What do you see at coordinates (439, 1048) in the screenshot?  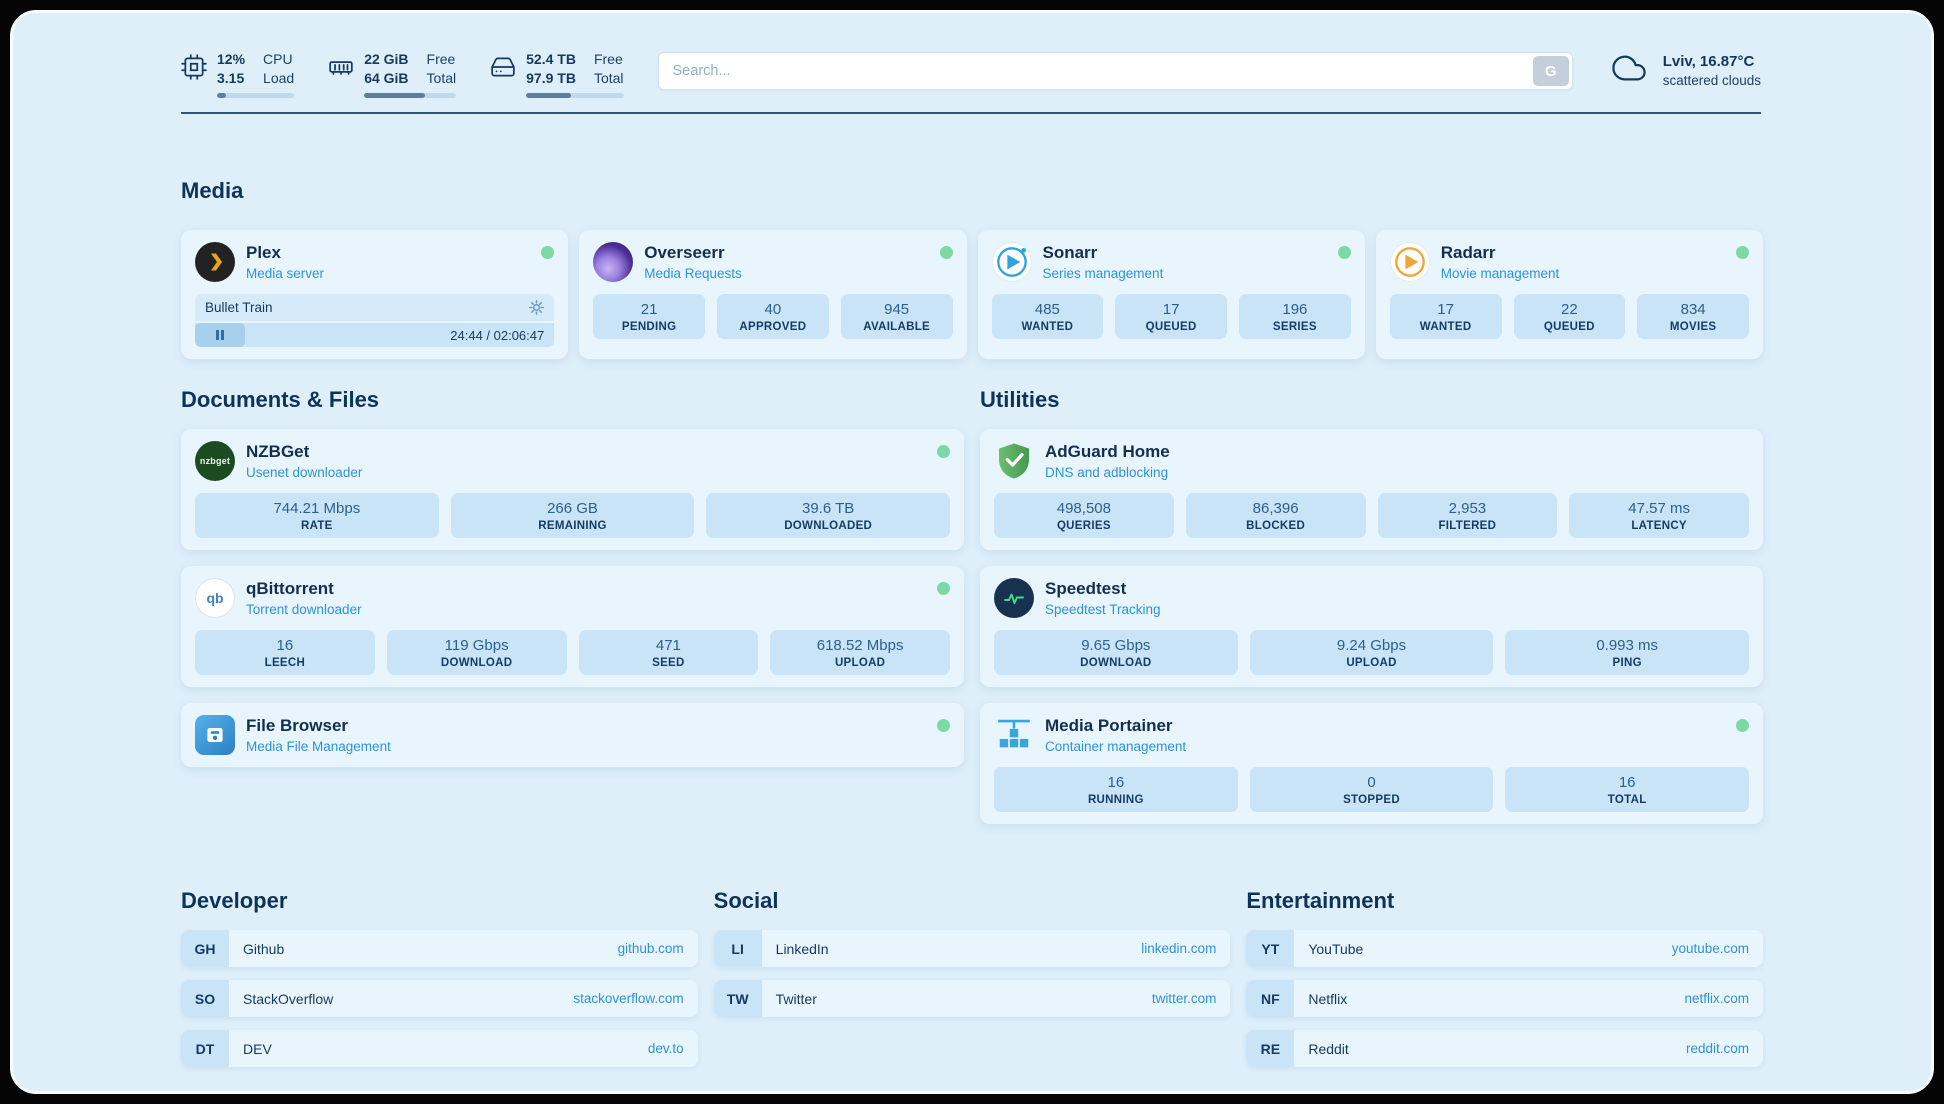 I see `bookmark-dev: DT DEV dev.to` at bounding box center [439, 1048].